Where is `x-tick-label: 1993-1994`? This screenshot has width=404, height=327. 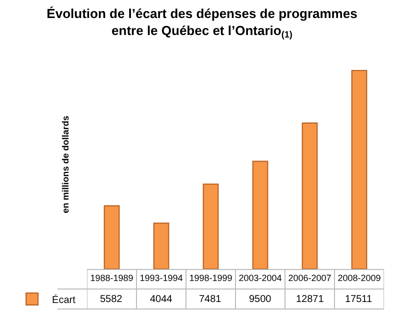
x-tick-label: 1993-1994 is located at coordinates (161, 277).